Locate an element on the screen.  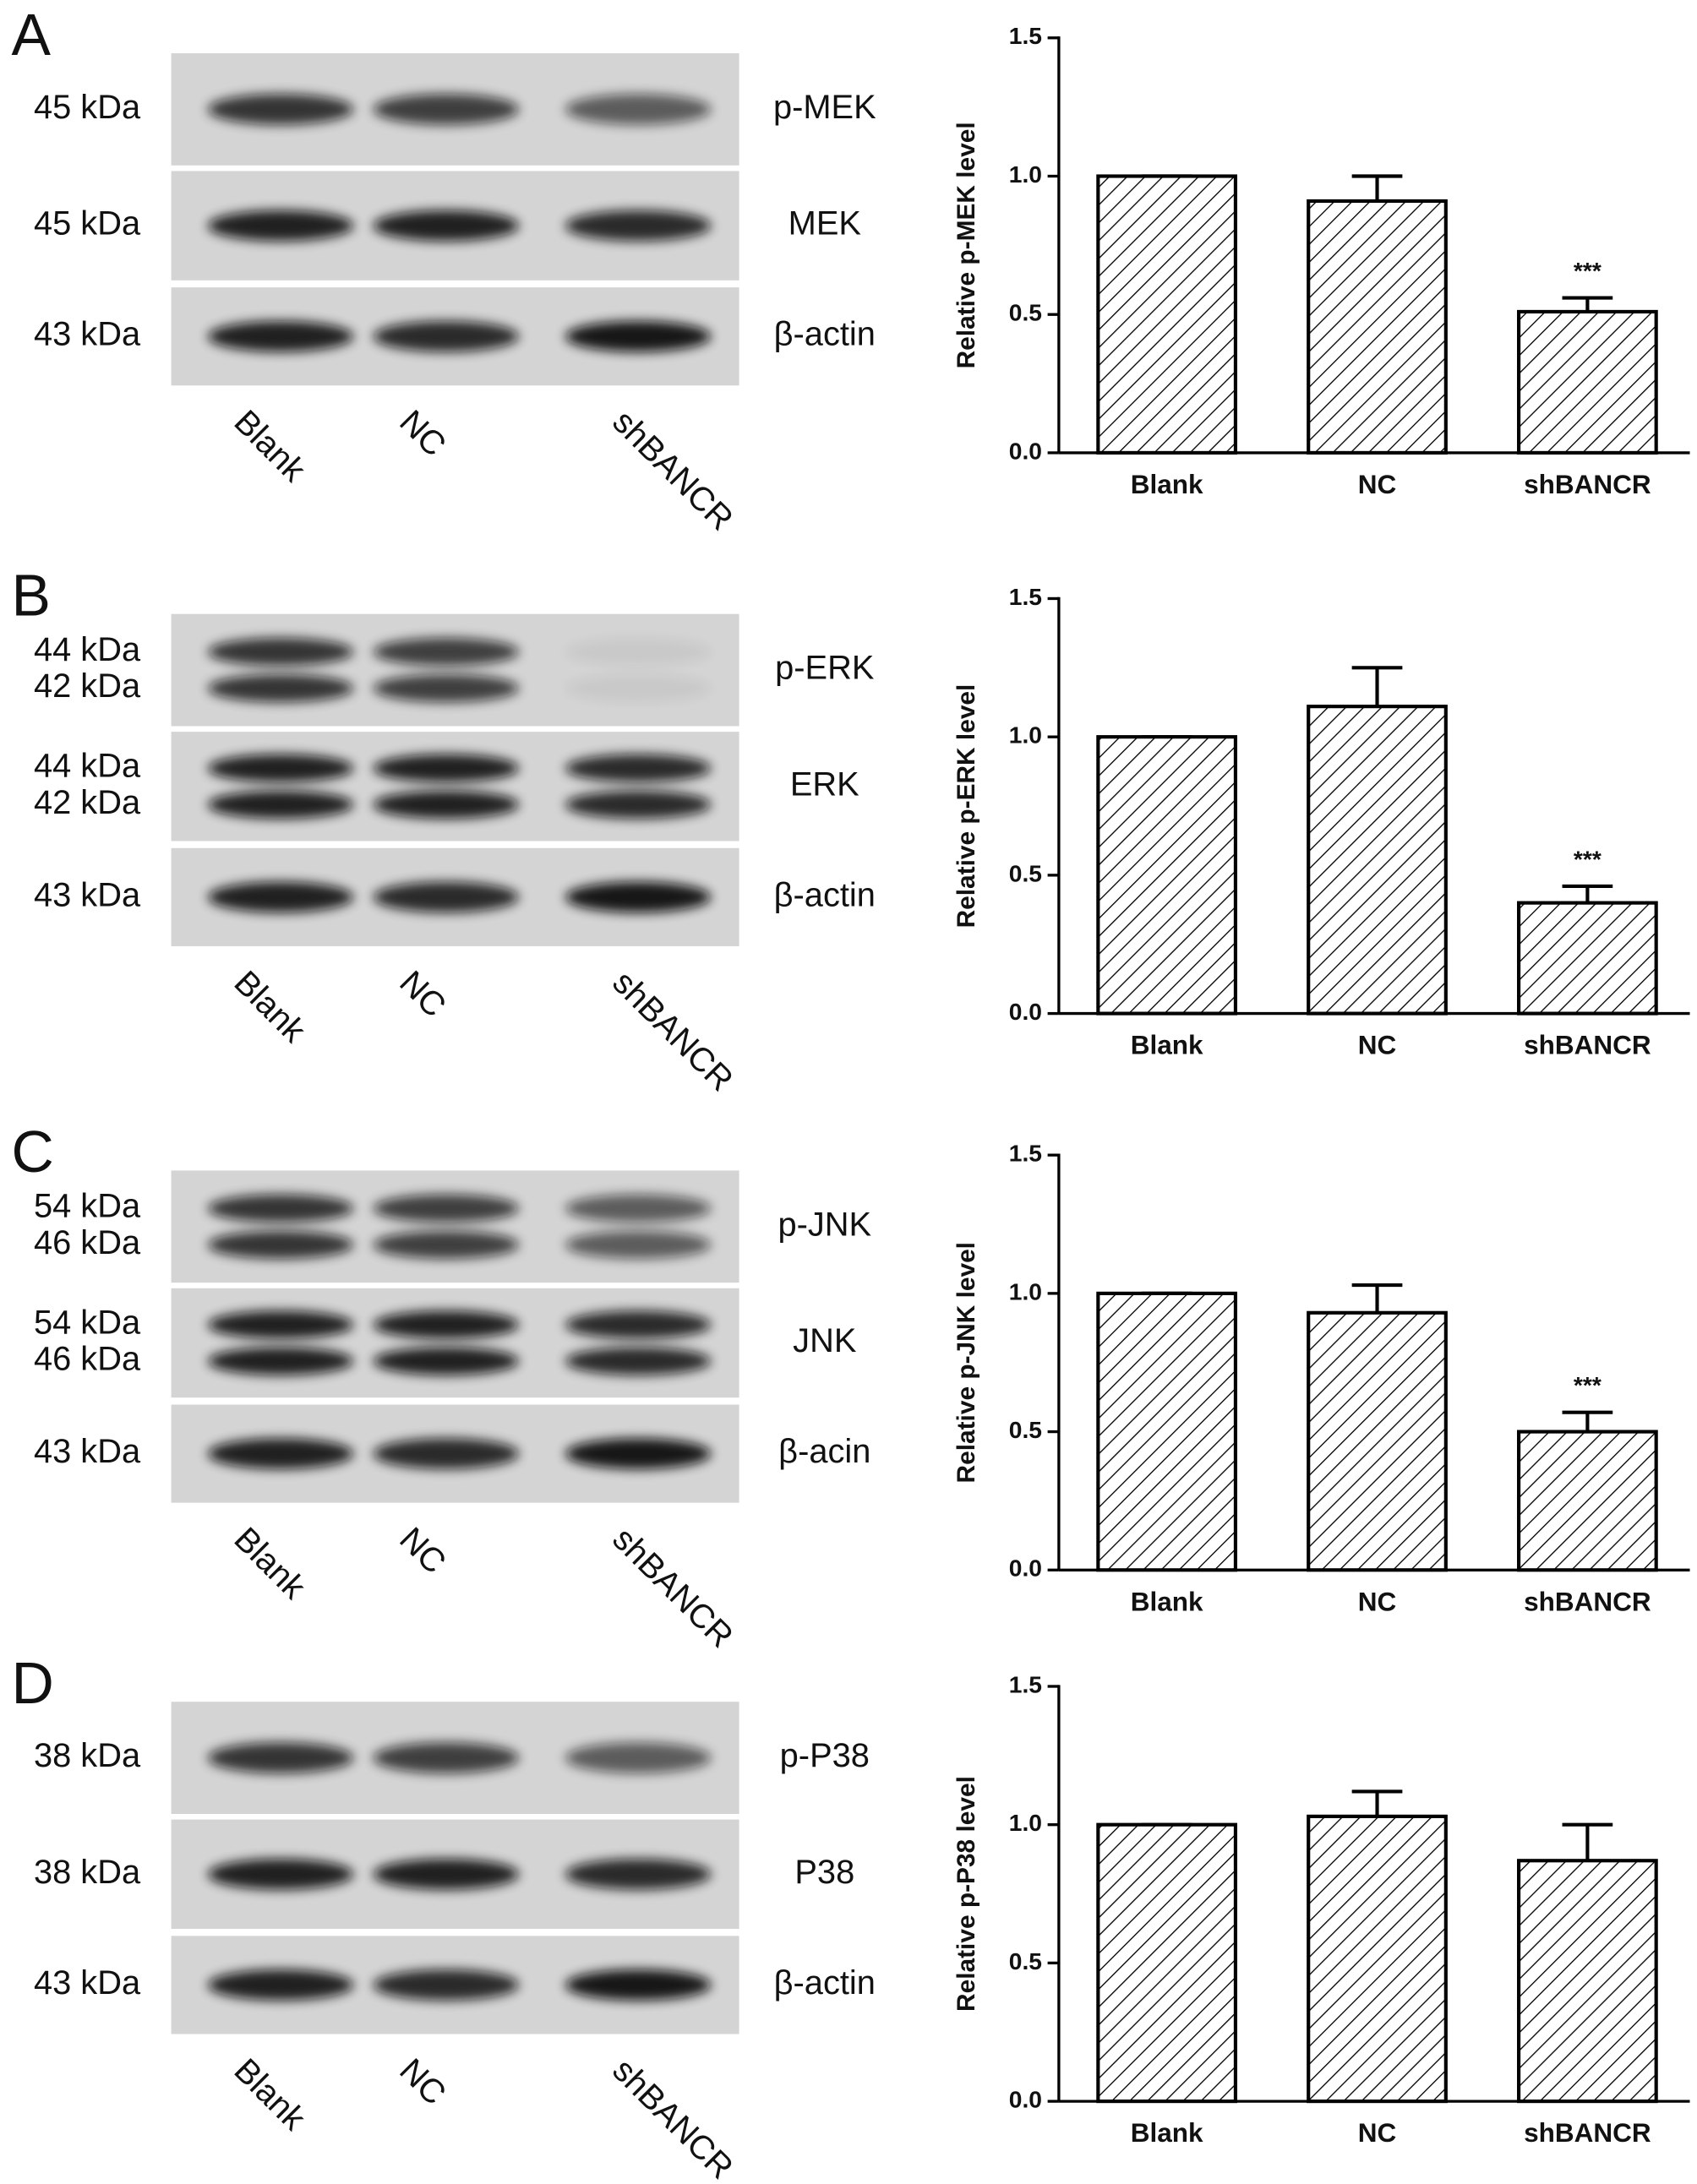
protein-label: p-P38 is located at coordinates (825, 1755).